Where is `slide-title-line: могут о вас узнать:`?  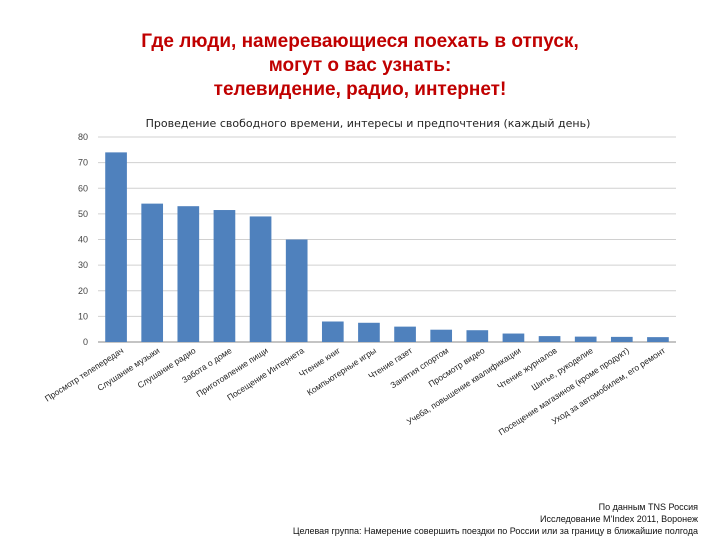
slide-title-line: могут о вас узнать: is located at coordinates (360, 65).